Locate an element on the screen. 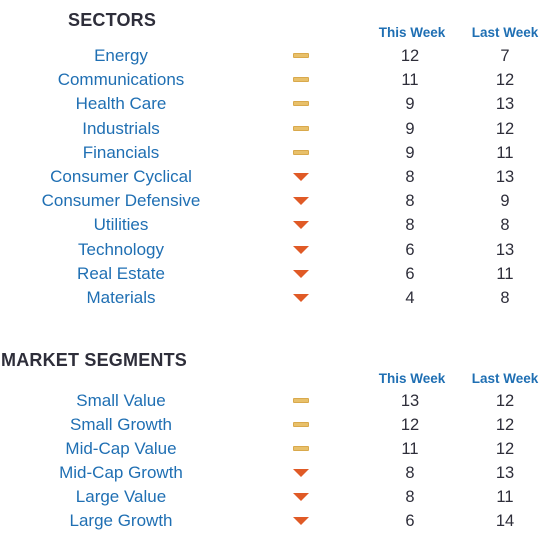  row-name: Energy is located at coordinates (121, 55).